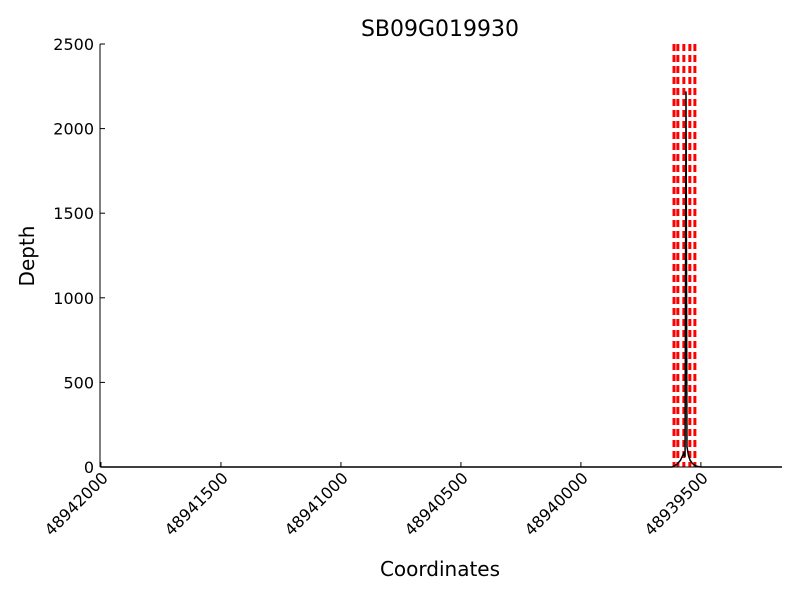 The height and width of the screenshot is (604, 800). What do you see at coordinates (78, 382) in the screenshot?
I see `y-tick-label: 500` at bounding box center [78, 382].